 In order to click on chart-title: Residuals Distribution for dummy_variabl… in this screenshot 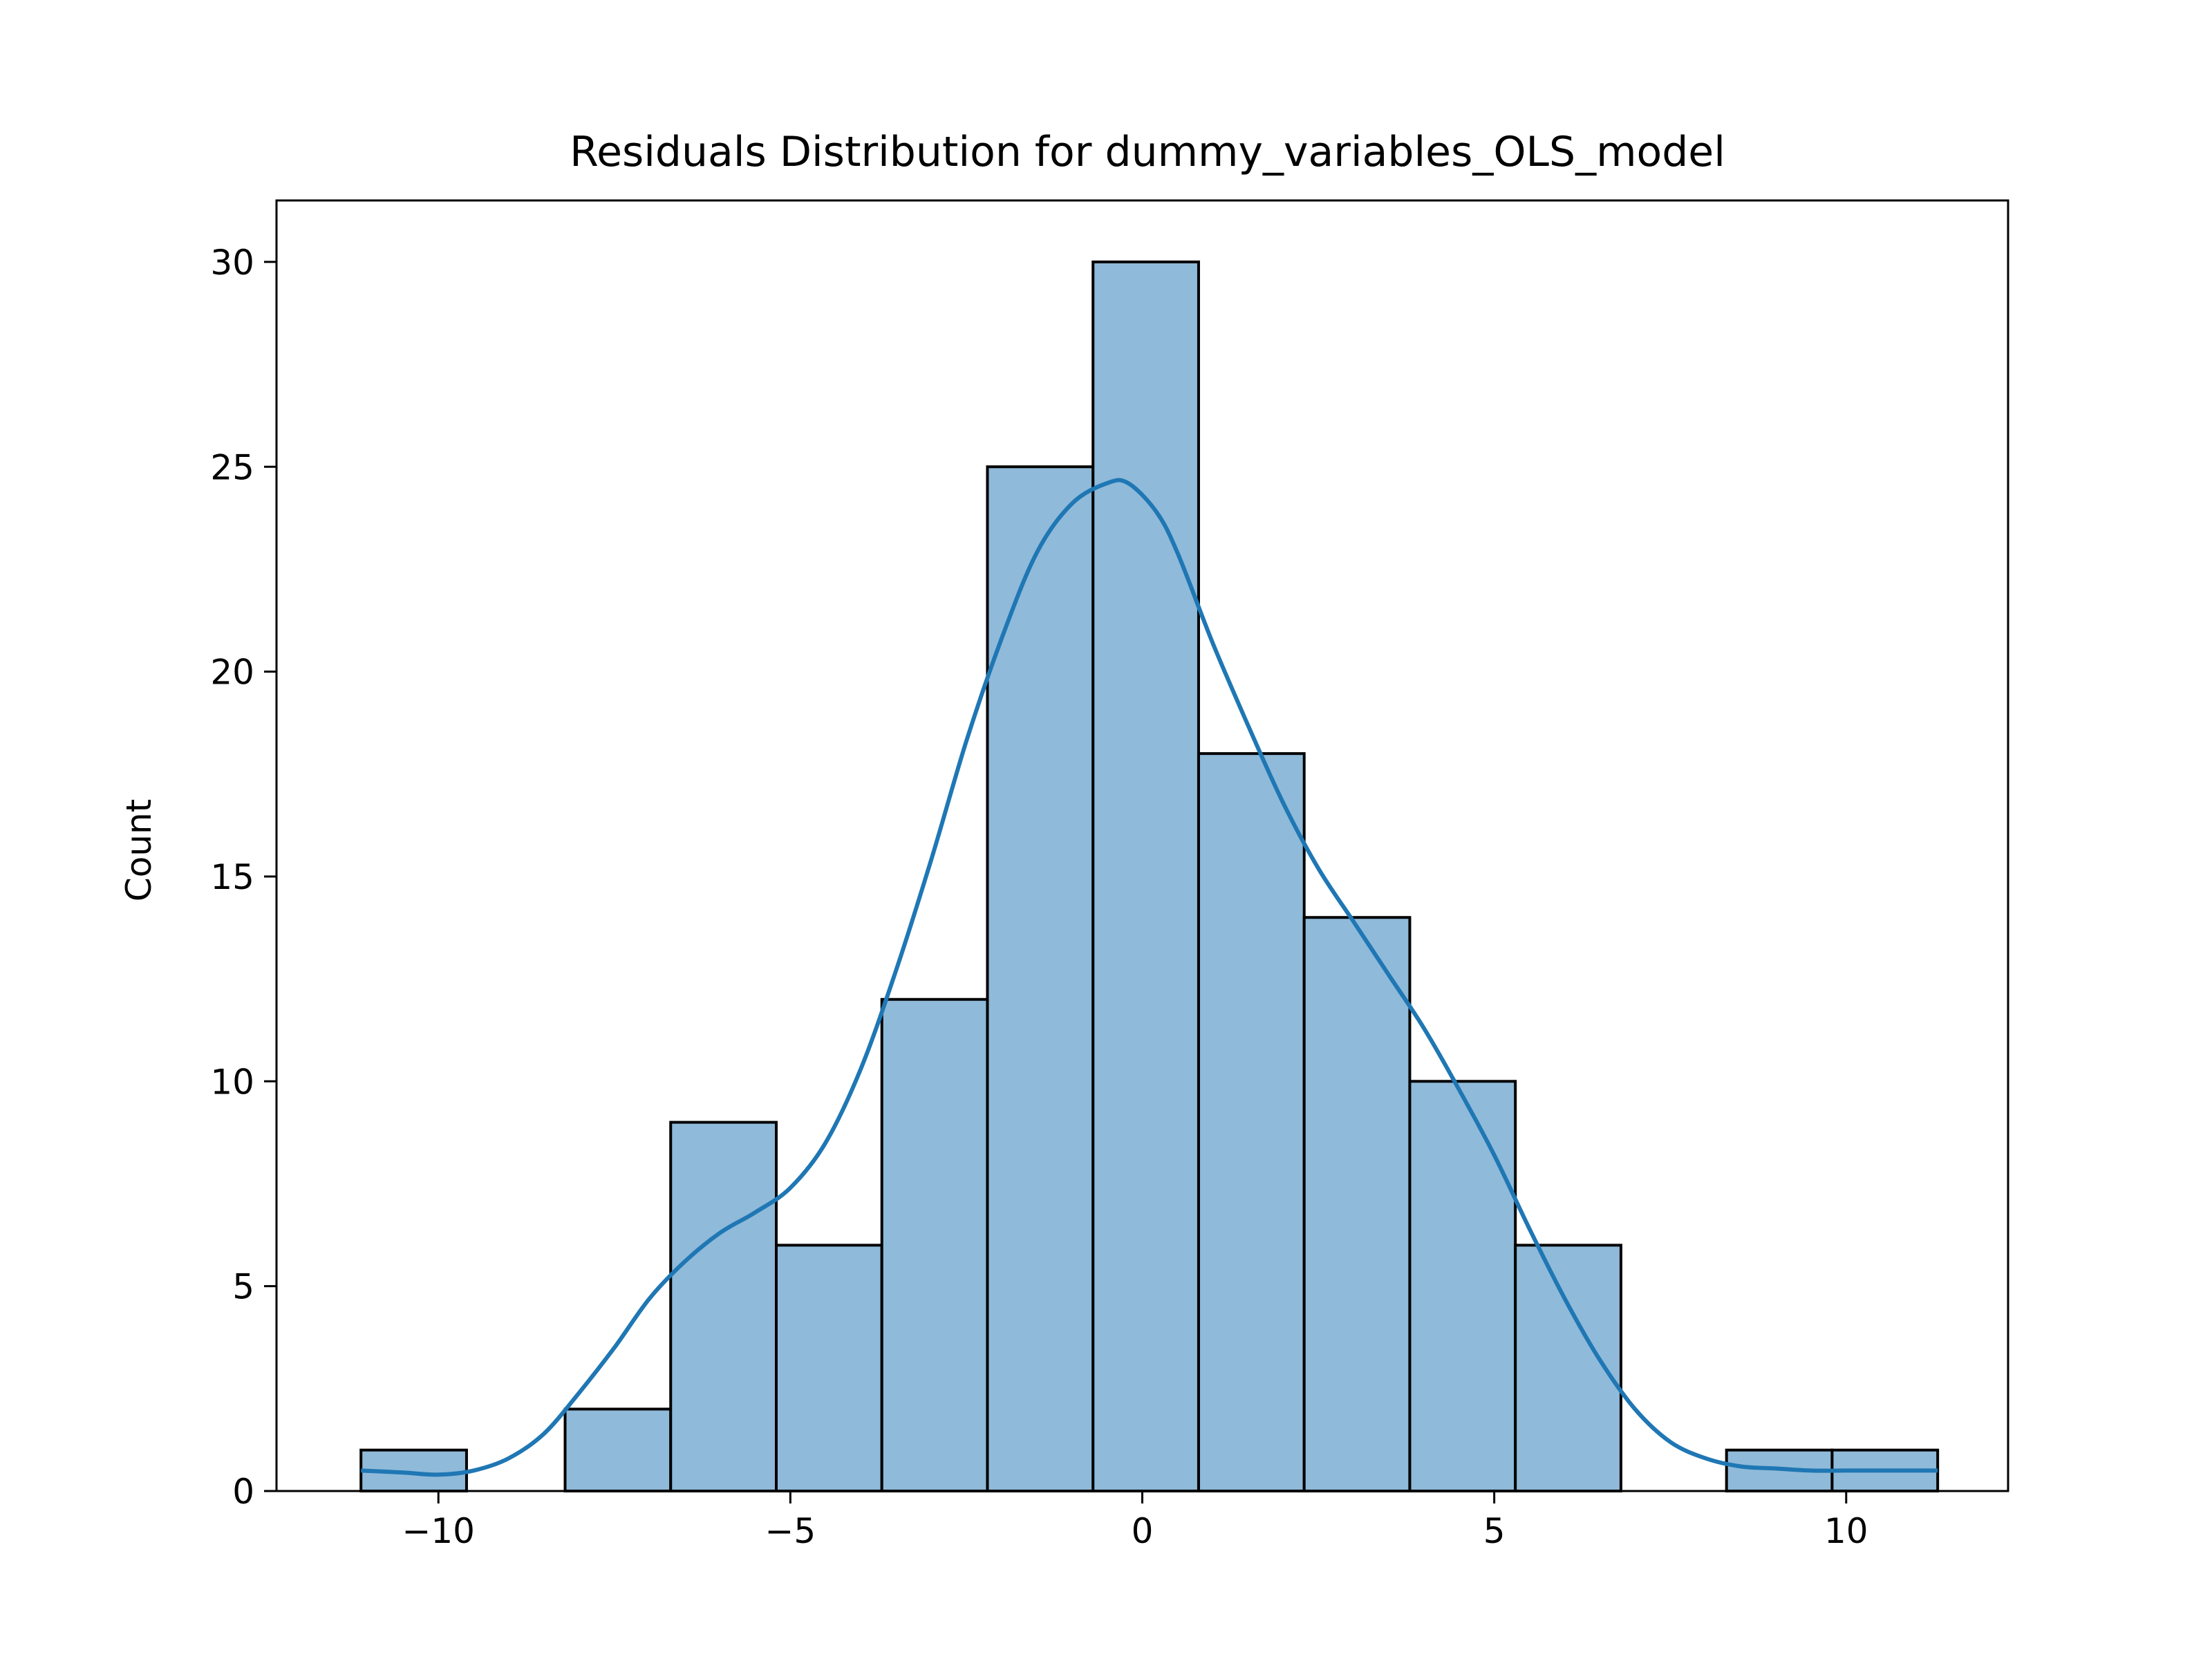, I will do `click(1147, 152)`.